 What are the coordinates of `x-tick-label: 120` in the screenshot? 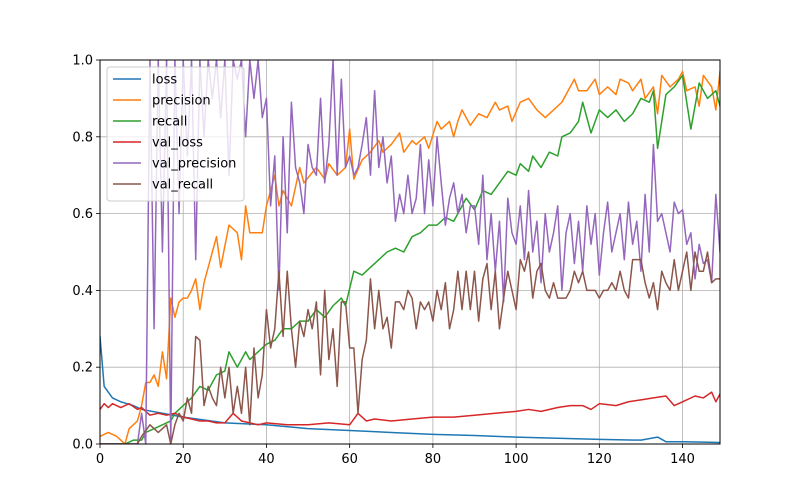 It's located at (599, 459).